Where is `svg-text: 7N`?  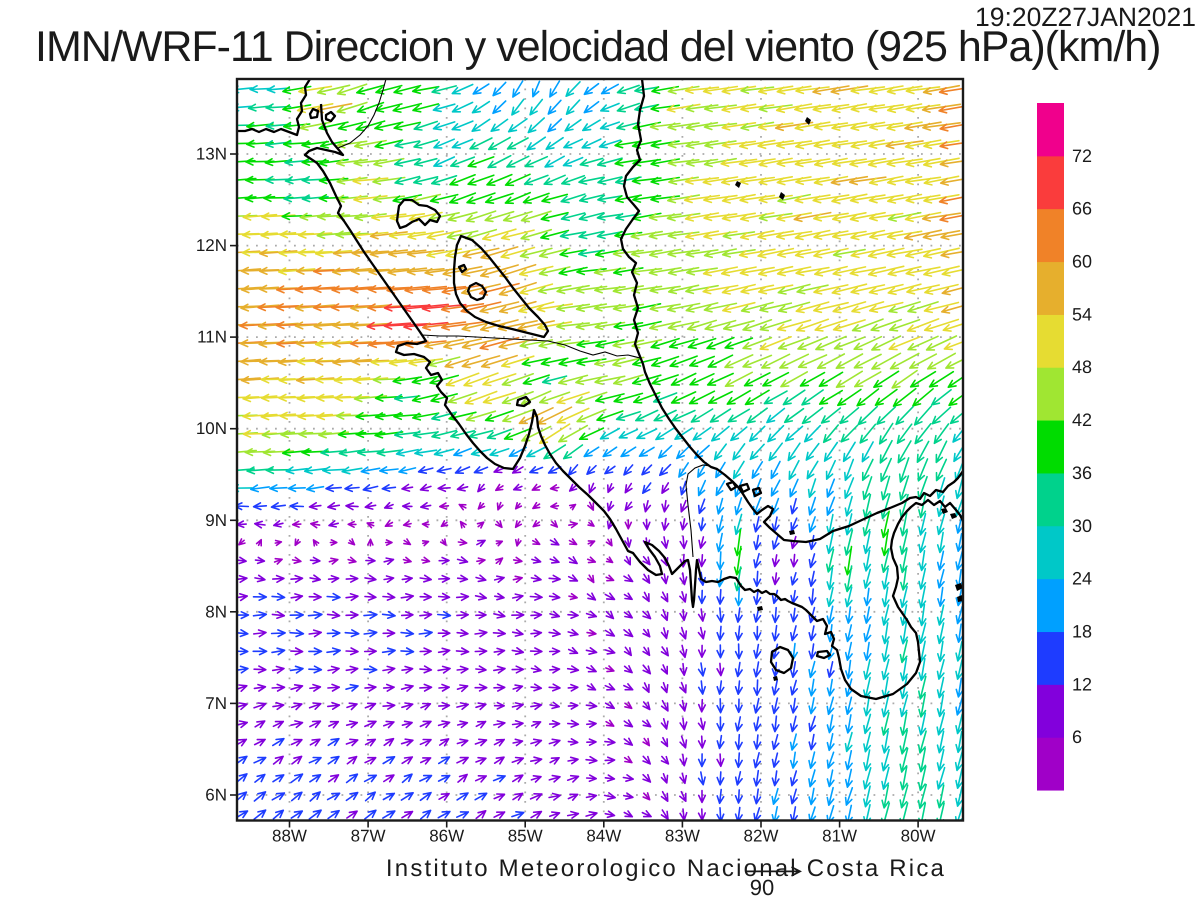
svg-text: 7N is located at coordinates (216, 703).